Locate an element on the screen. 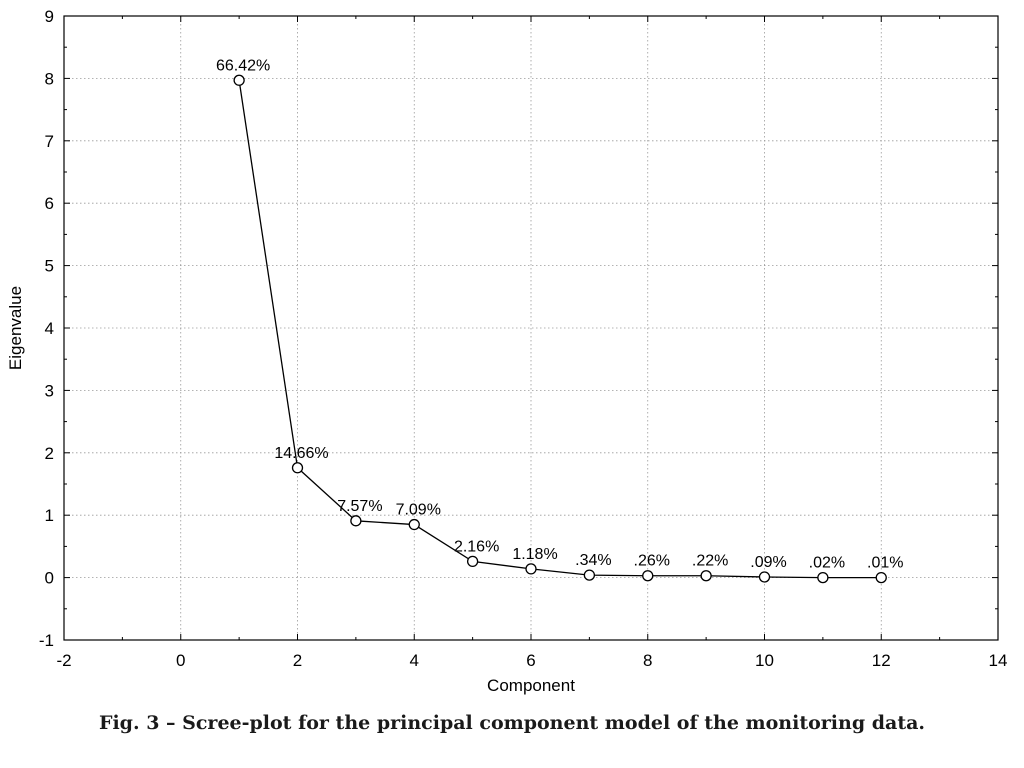 This screenshot has width=1024, height=768. y-tick-label: 2 is located at coordinates (49, 453).